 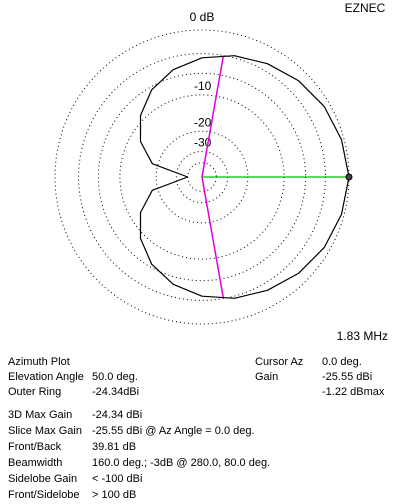 What do you see at coordinates (203, 86) in the screenshot?
I see `ring-label: -10` at bounding box center [203, 86].